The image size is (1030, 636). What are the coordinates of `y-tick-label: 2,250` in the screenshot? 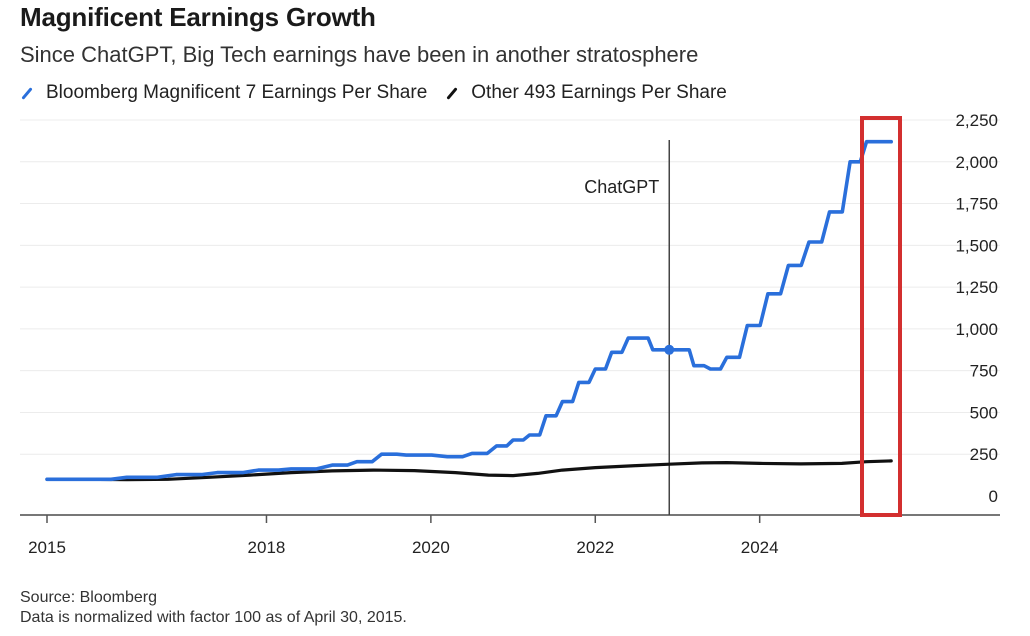 It's located at (976, 120).